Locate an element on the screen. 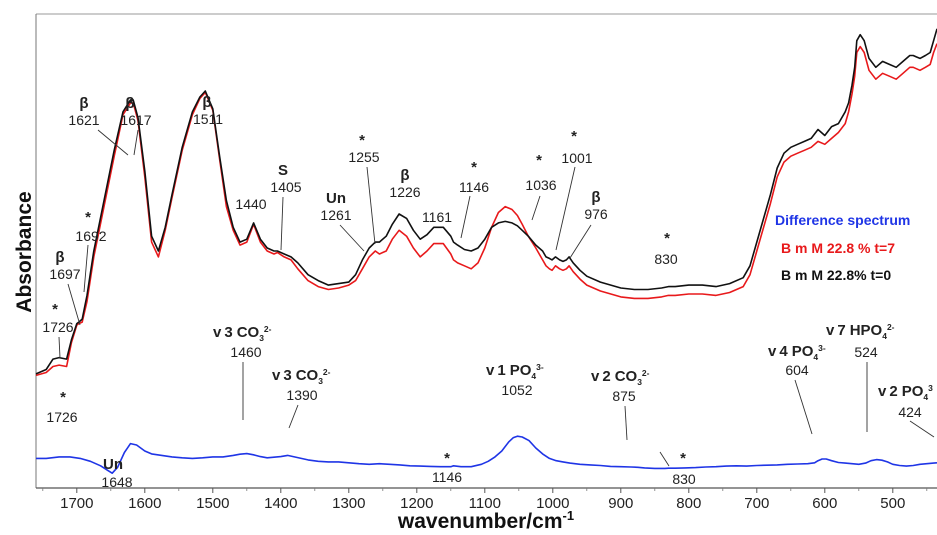  annotation-label: 1001 is located at coordinates (576, 158).